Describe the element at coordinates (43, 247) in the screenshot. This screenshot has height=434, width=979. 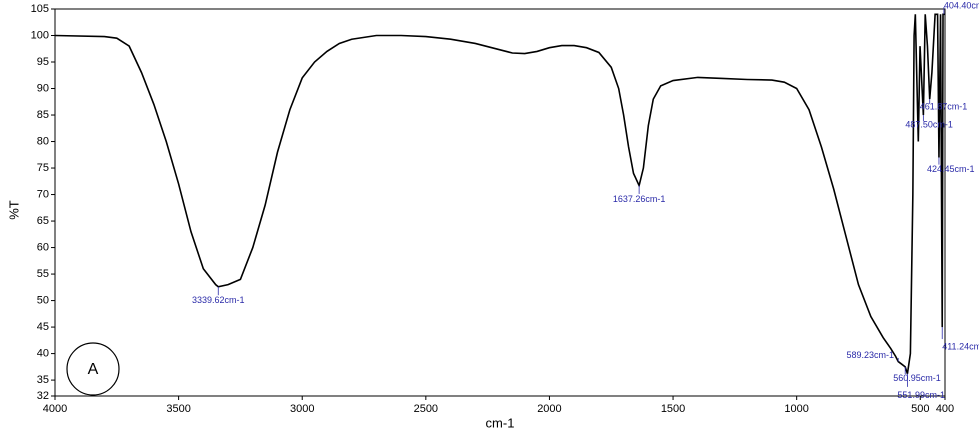
I see `y-tick-label: 60` at that location.